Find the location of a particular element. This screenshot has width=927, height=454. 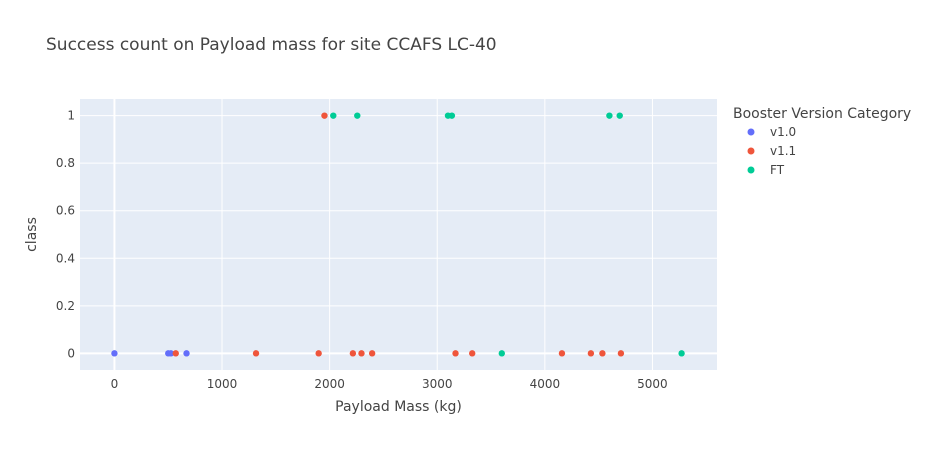

x-tick-label: 4000 is located at coordinates (545, 384).